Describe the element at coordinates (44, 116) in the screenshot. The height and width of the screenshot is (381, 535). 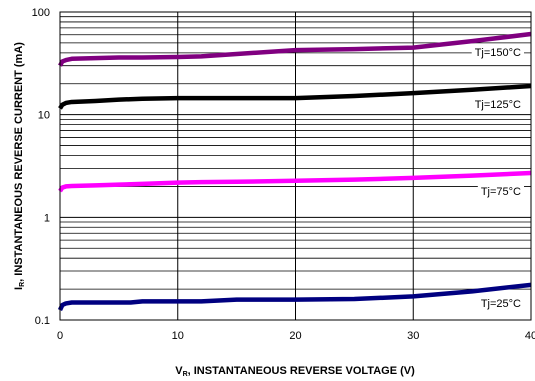
I see `y-tick-label: 10` at that location.